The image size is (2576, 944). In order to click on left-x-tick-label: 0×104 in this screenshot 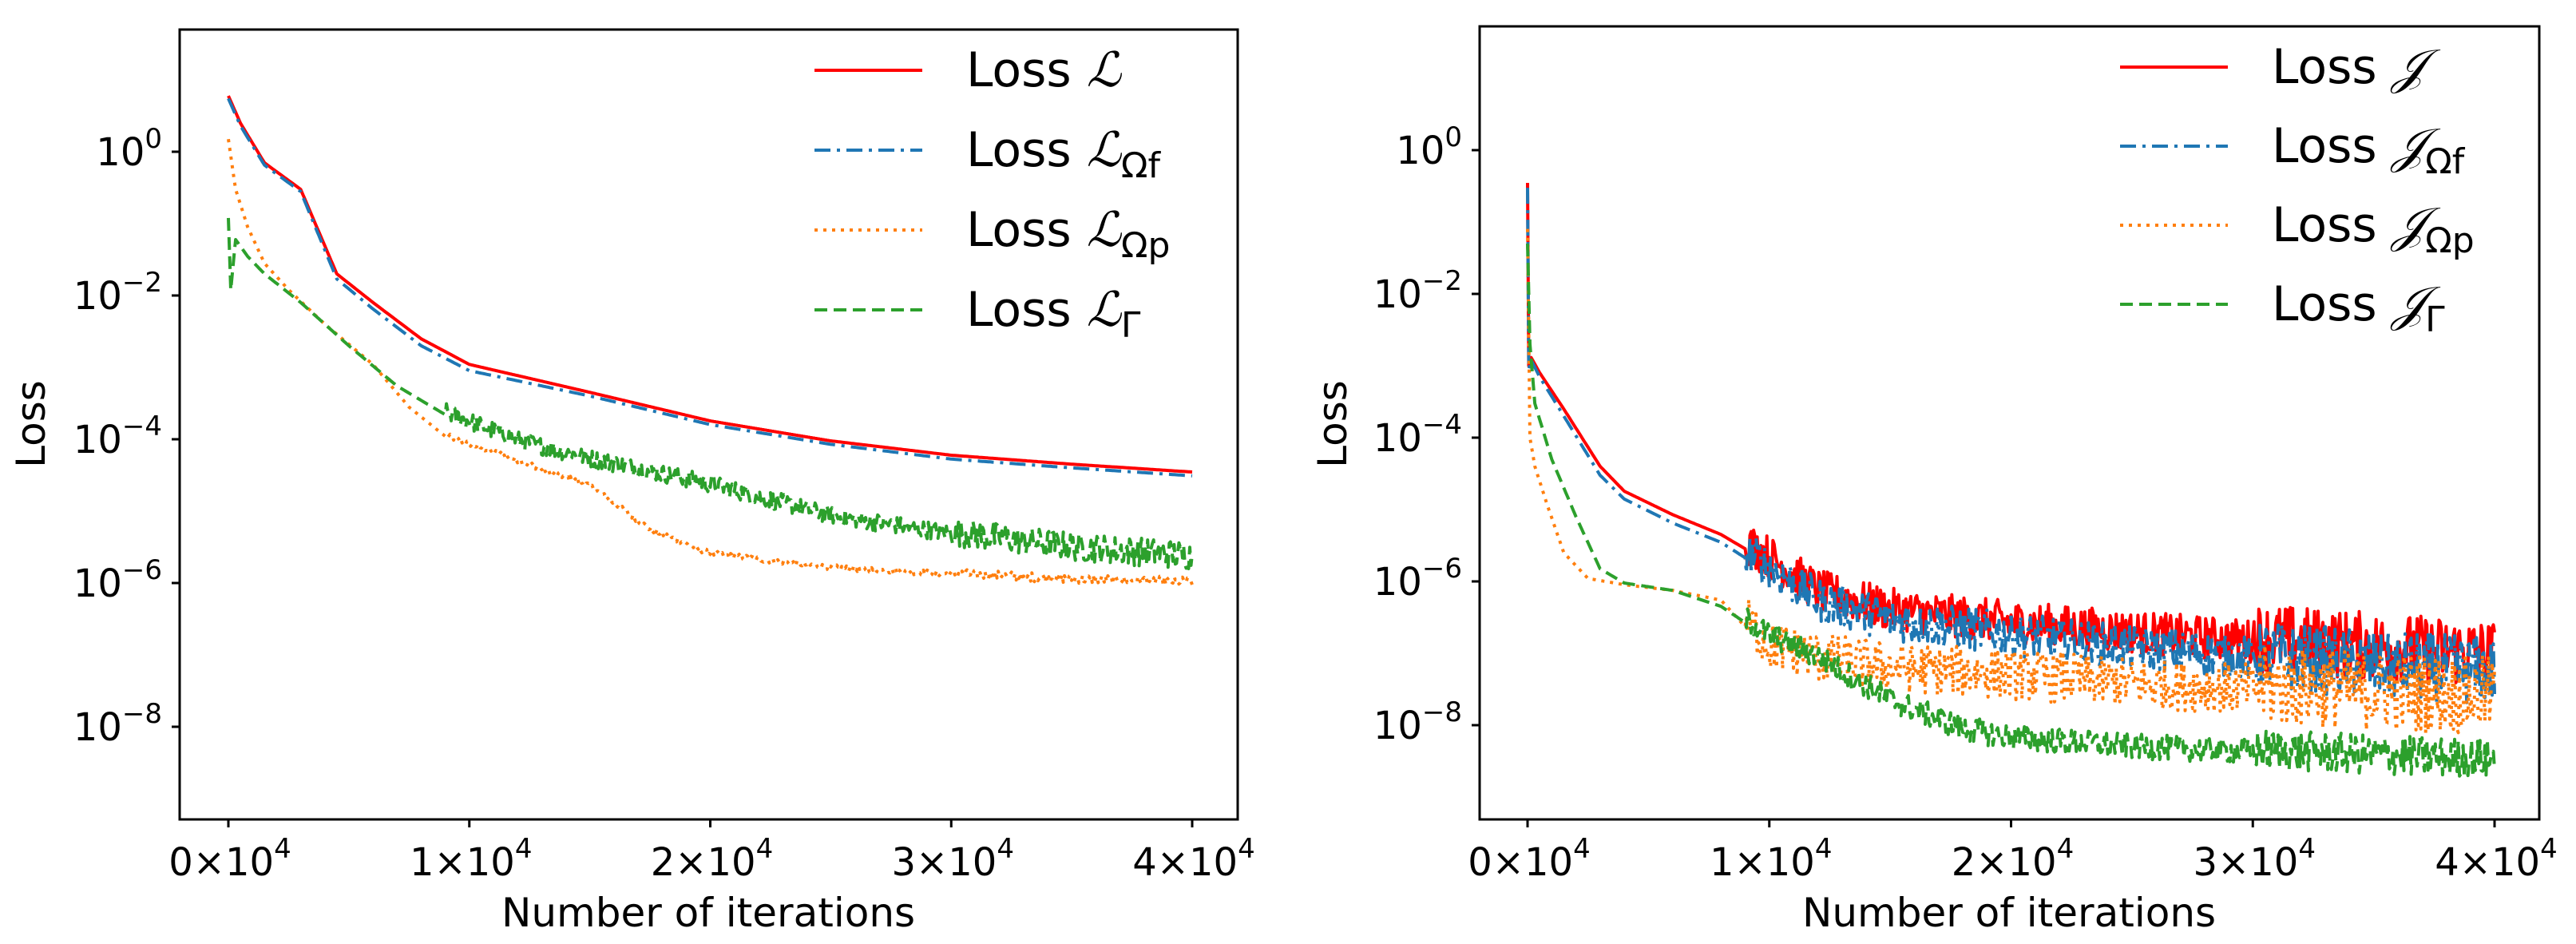, I will do `click(230, 859)`.